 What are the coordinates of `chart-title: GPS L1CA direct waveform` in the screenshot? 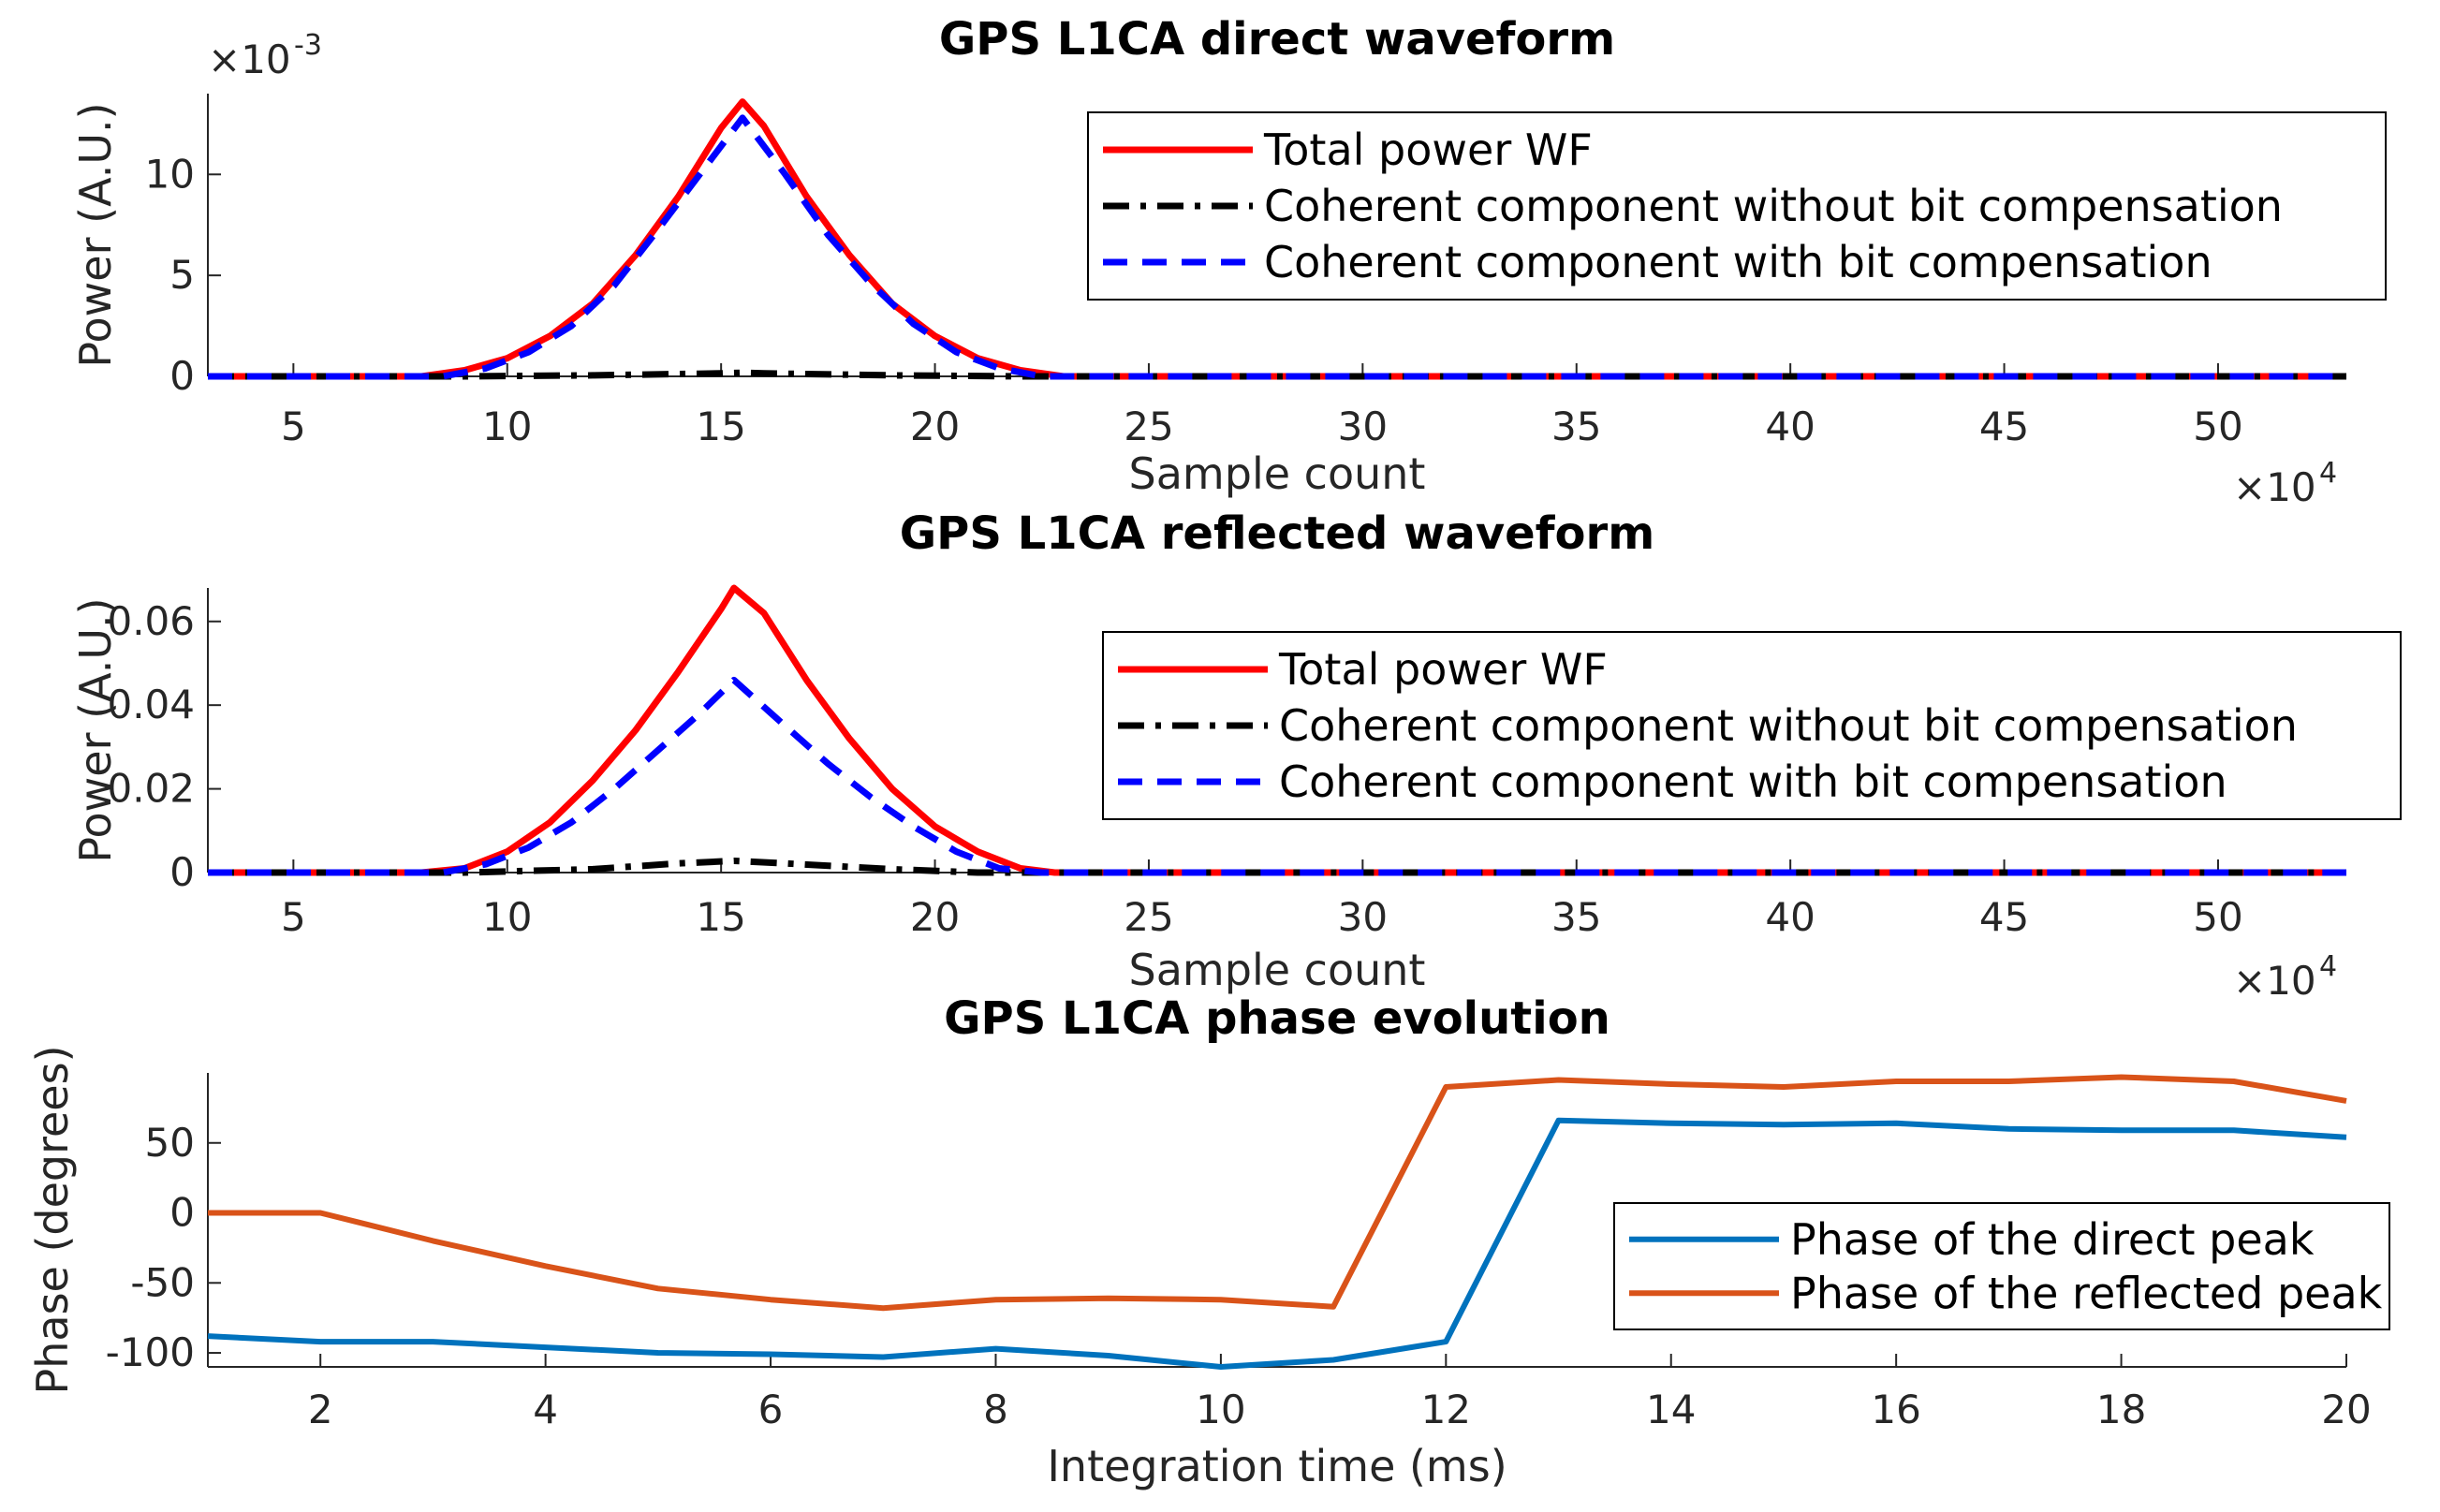 It's located at (1277, 39).